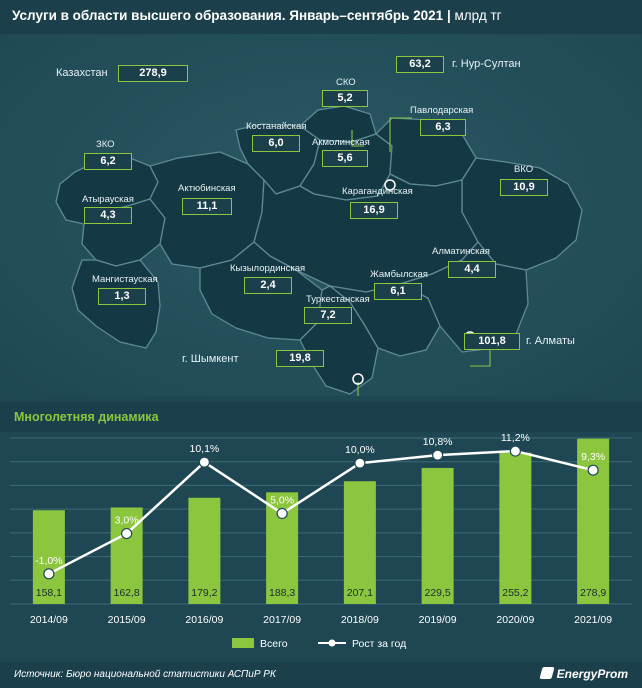 The width and height of the screenshot is (642, 688). I want to click on bar-value-label: 255,2, so click(515, 593).